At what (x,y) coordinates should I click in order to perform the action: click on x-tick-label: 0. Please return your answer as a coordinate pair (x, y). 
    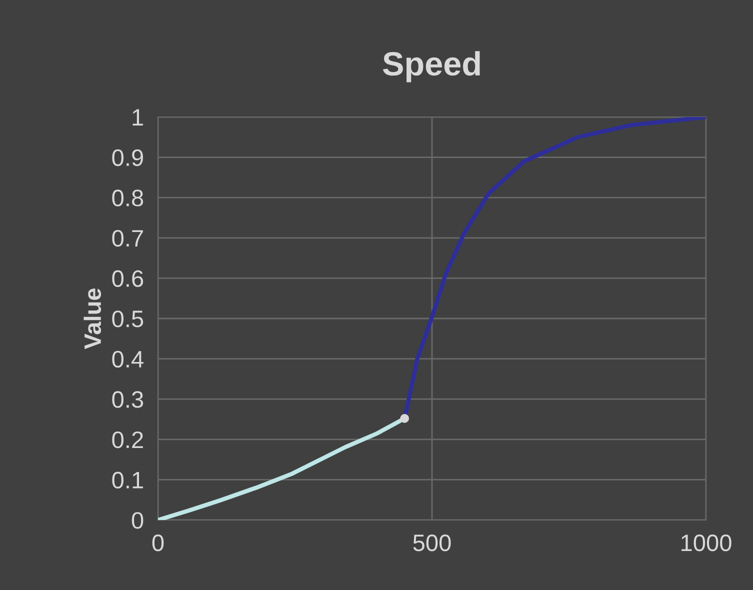
    Looking at the image, I should click on (158, 543).